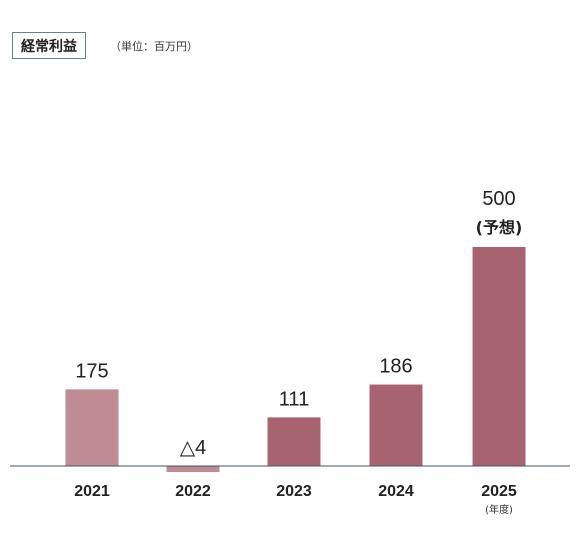 Image resolution: width=580 pixels, height=547 pixels. I want to click on x-tick-2022: 2022, so click(193, 491).